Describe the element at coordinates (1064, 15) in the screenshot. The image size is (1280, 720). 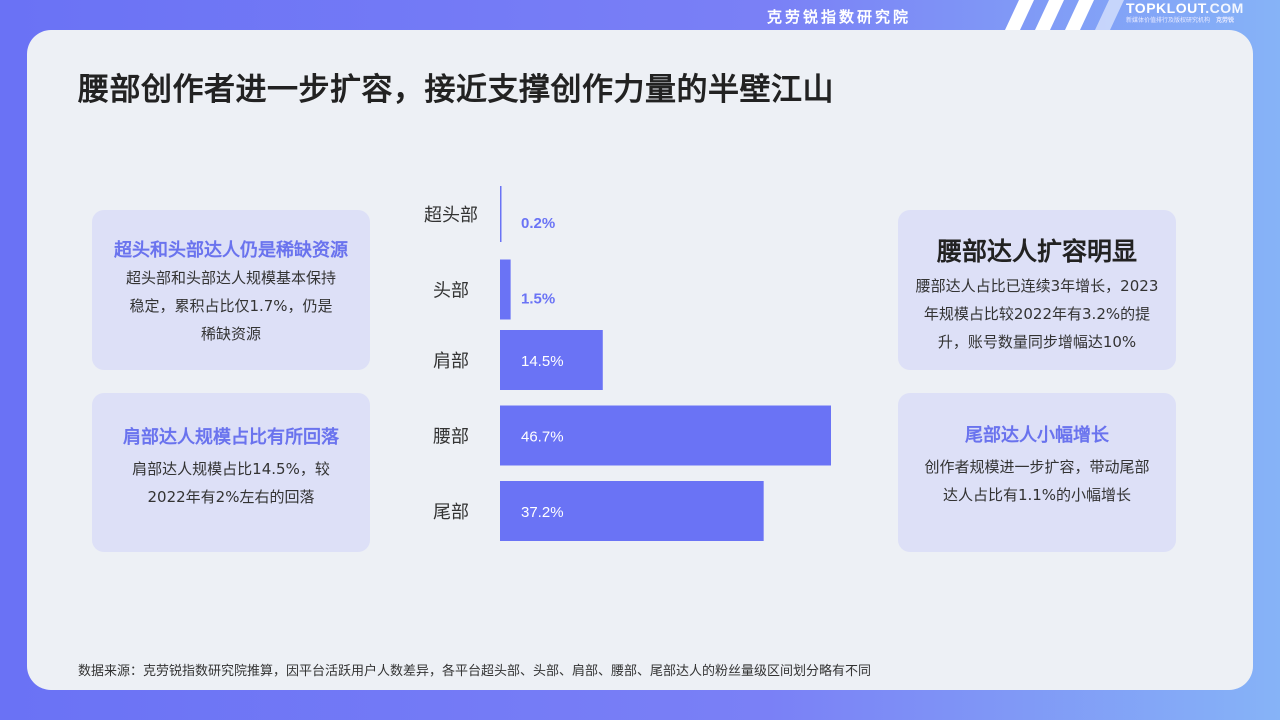
I see `stripes-decoration` at that location.